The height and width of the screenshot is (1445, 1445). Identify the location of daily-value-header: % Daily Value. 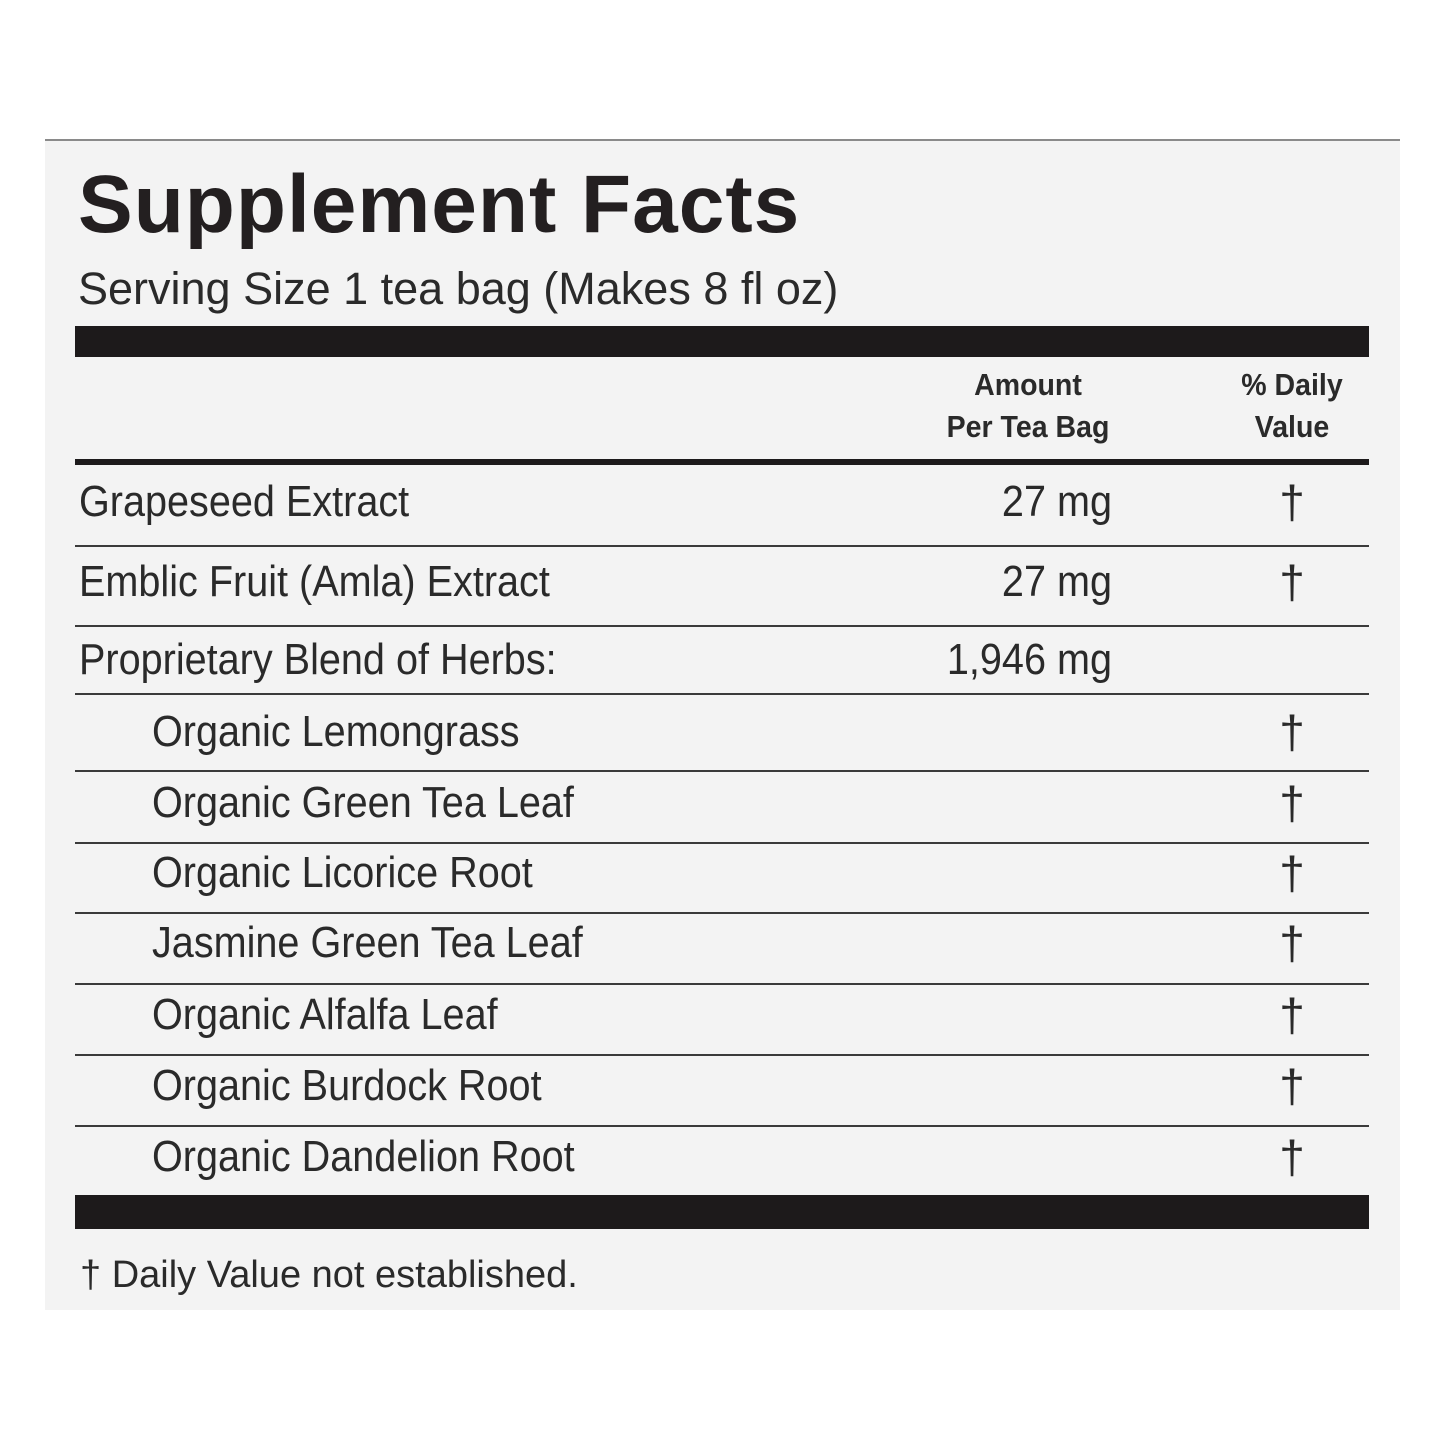
(1292, 406).